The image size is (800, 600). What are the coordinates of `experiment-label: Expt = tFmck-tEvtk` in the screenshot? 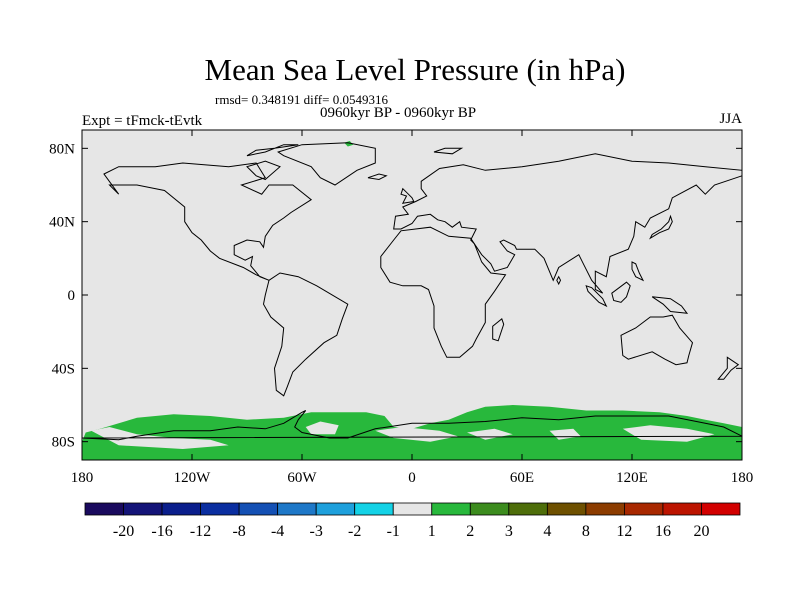 It's located at (142, 121).